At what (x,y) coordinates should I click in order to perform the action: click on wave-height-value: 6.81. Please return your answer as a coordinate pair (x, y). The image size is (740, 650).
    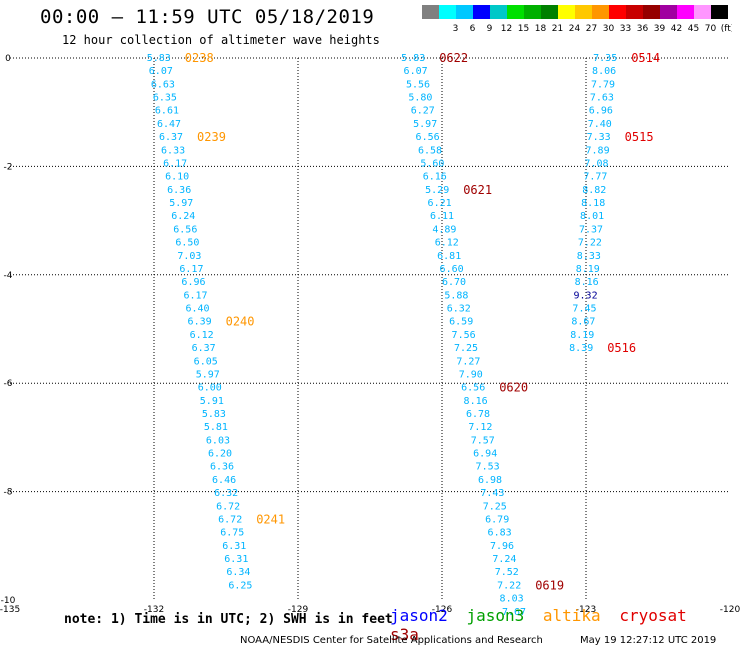
    Looking at the image, I should click on (449, 256).